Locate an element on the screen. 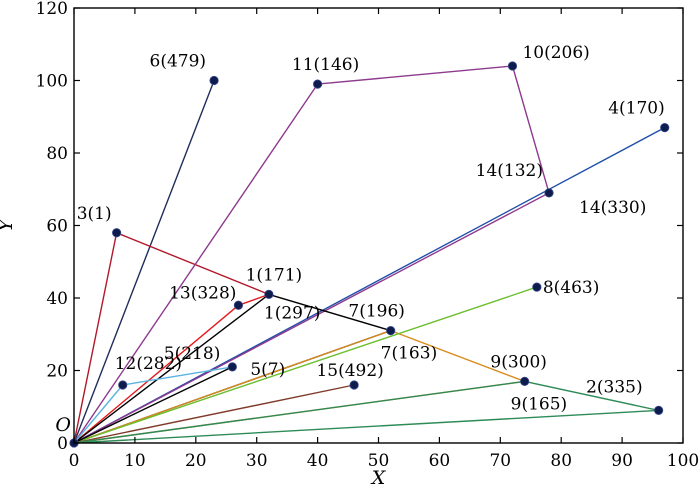  point-label: 4(170) is located at coordinates (636, 109).